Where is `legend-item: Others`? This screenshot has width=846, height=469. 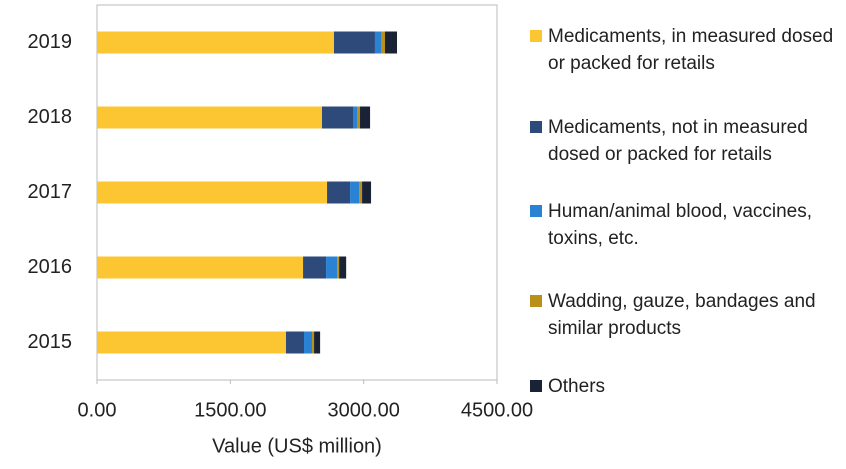 legend-item: Others is located at coordinates (686, 386).